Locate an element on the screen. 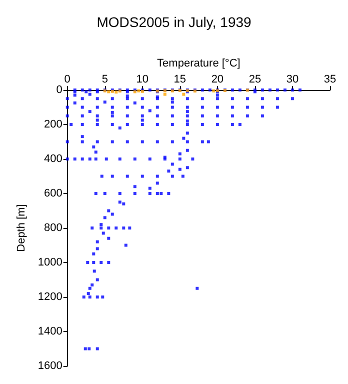 The width and height of the screenshot is (348, 384). y-tick-label: 200 is located at coordinates (53, 124).